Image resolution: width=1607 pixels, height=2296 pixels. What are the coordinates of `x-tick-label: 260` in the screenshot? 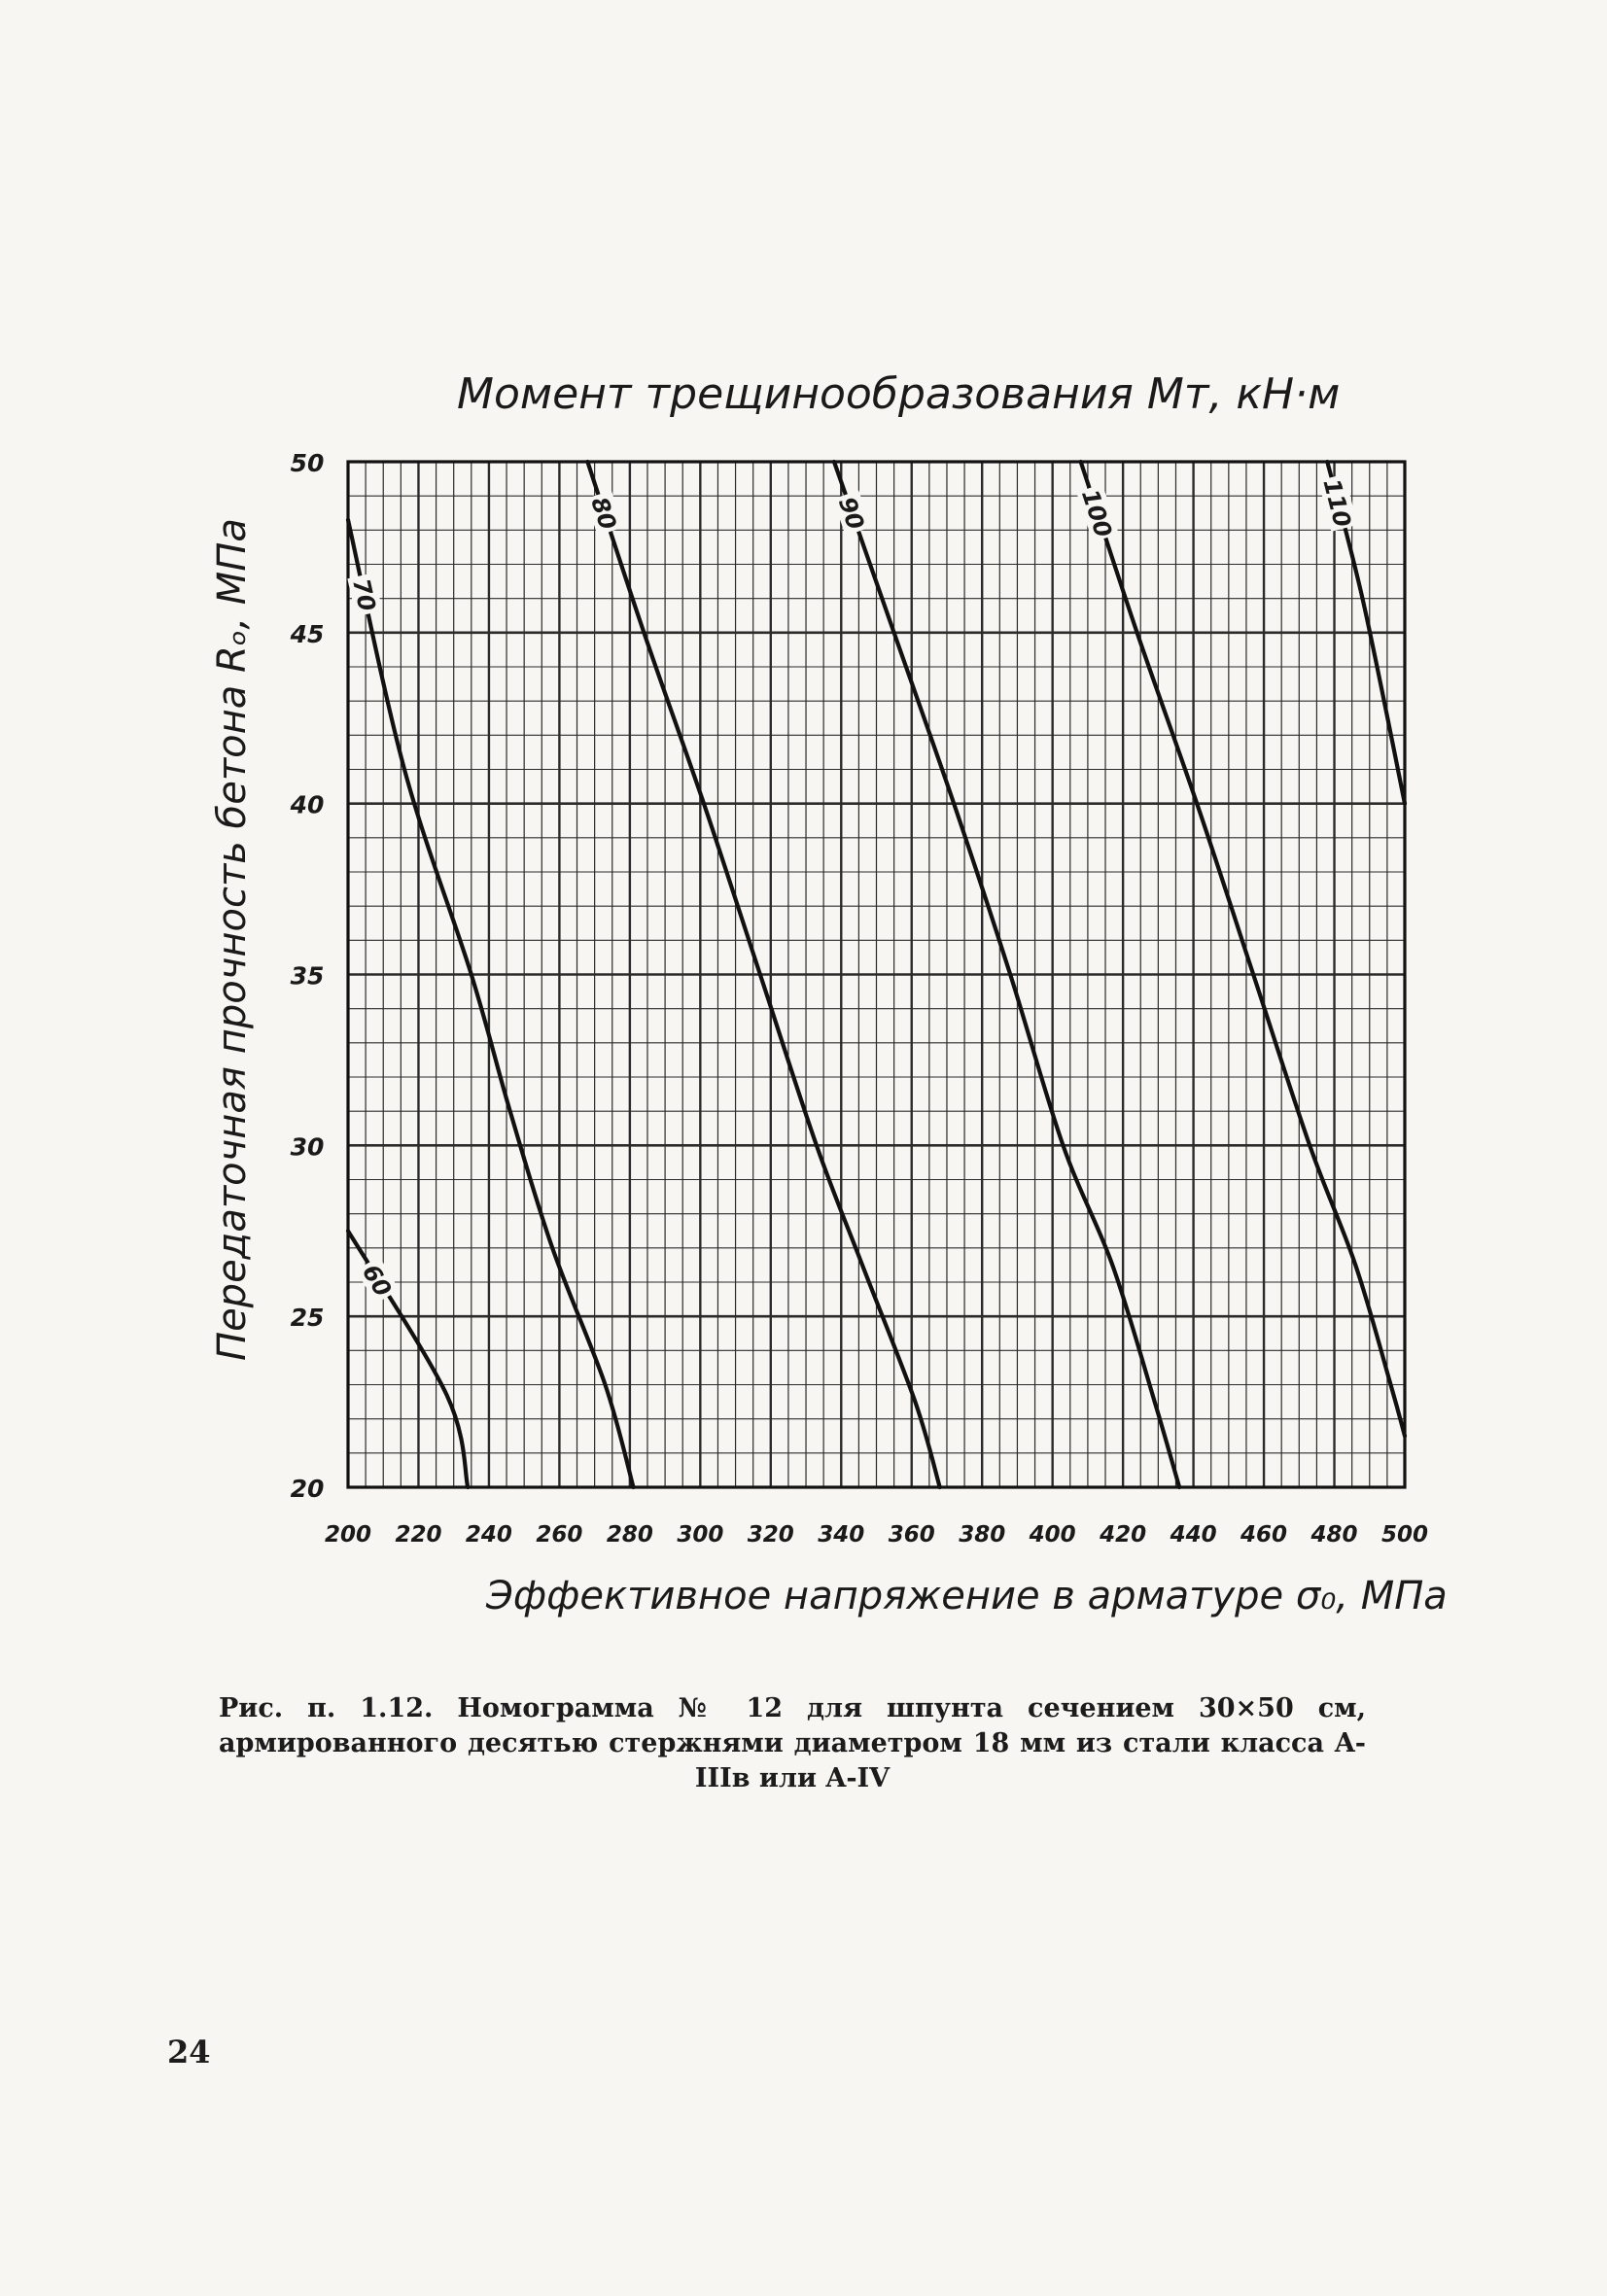 It's located at (559, 1535).